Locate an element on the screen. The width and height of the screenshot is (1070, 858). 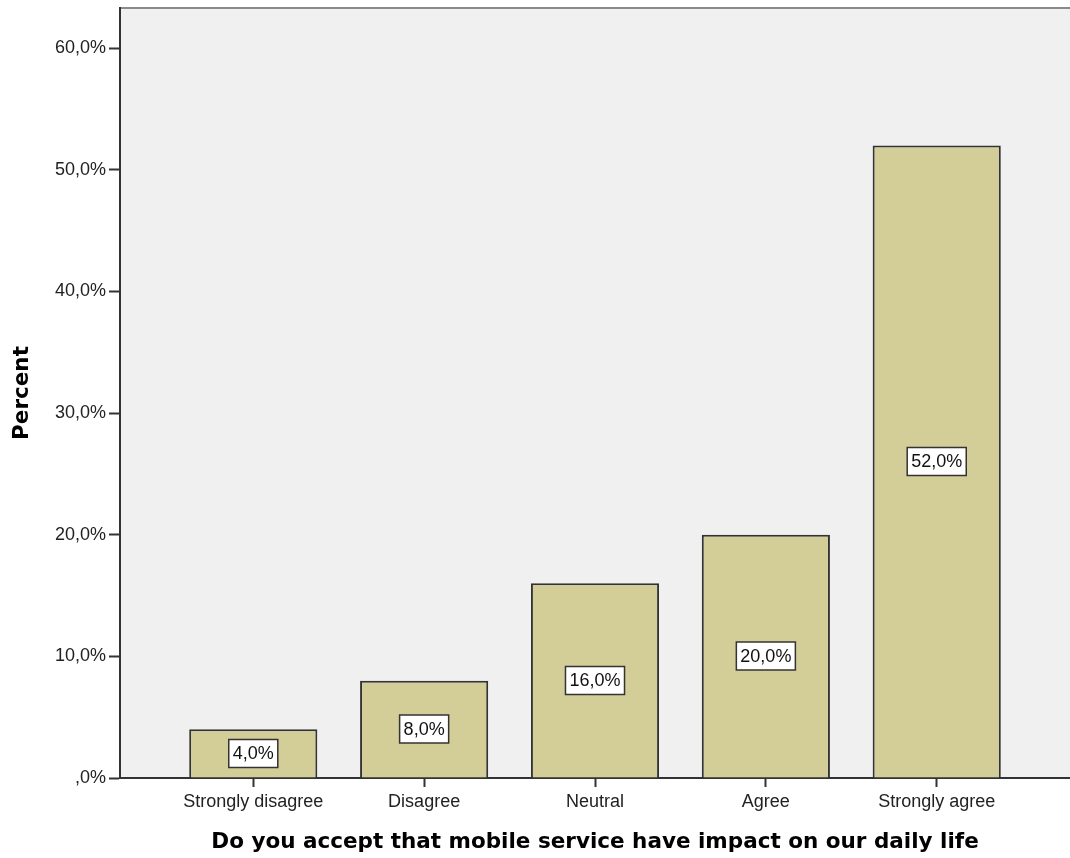
y-tick-label: 60,0% is located at coordinates (80, 47).